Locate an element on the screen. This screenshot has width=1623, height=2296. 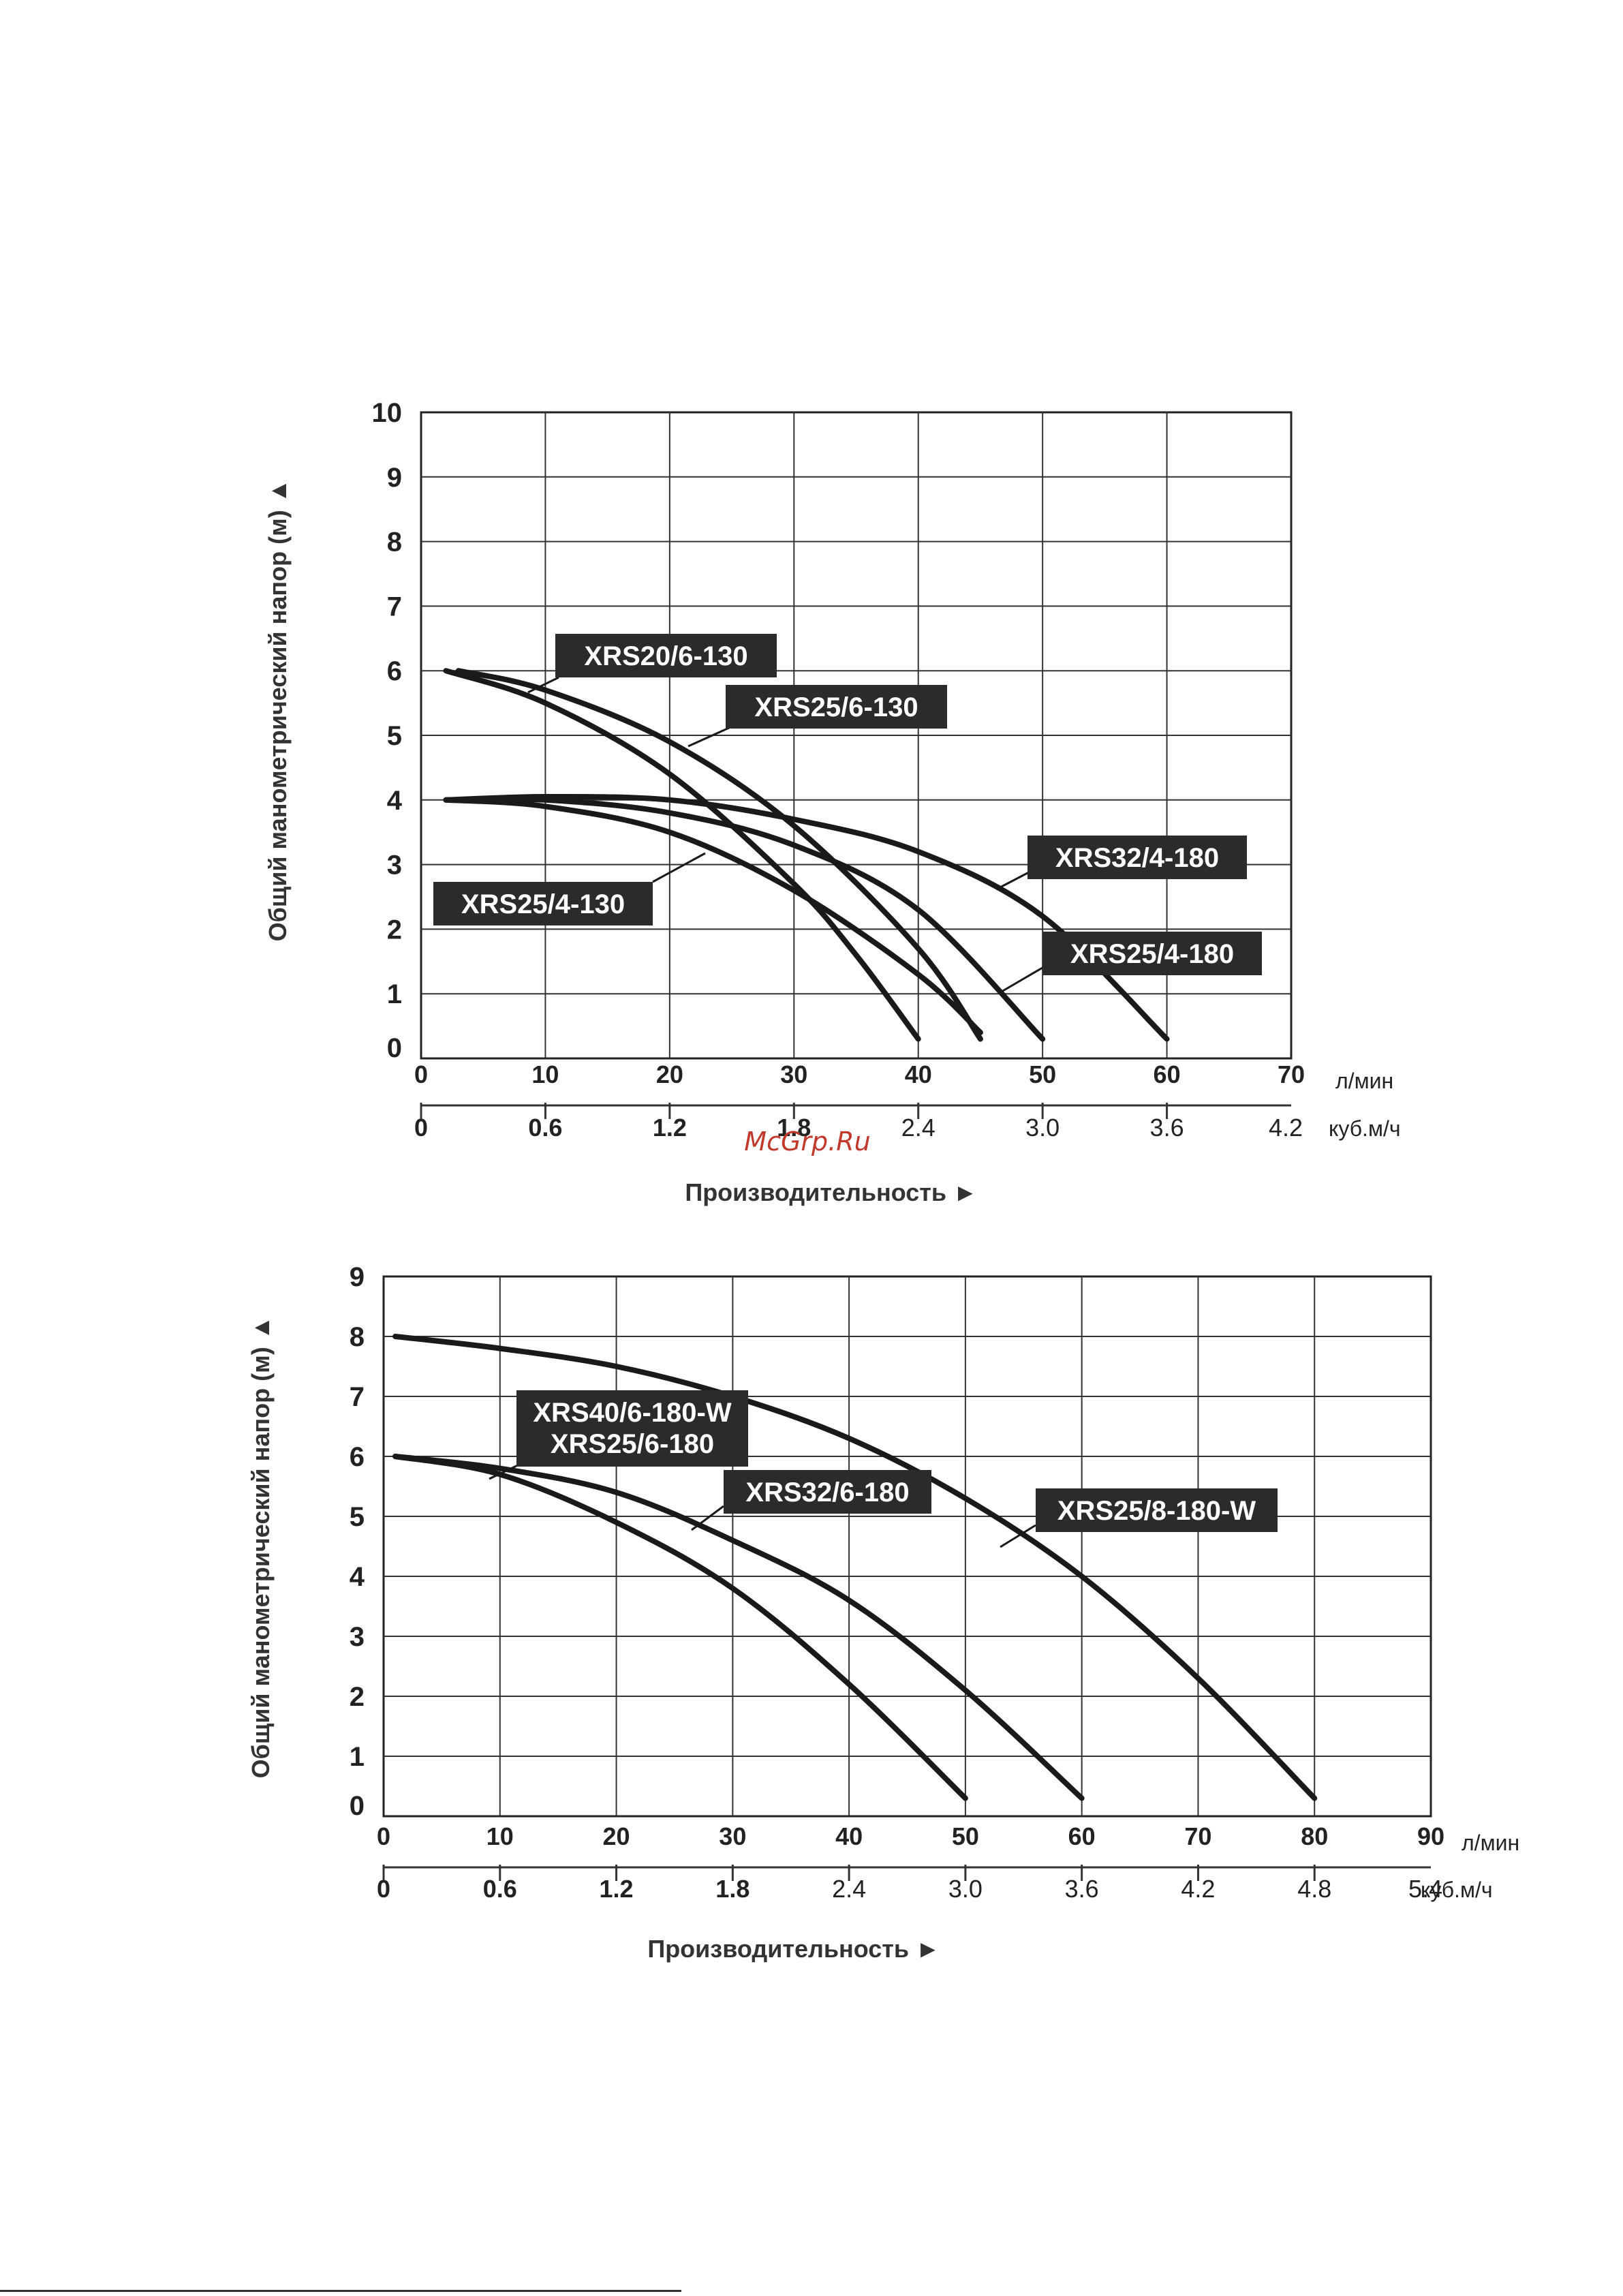
series-label: XRS25/4-130 is located at coordinates (543, 904).